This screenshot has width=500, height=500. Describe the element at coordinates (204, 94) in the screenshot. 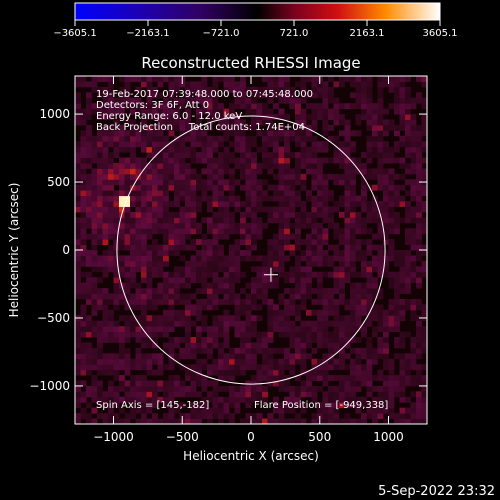

I see `annotation-time-range: 19-Feb-2017 07:39:48.000 to 07:45:48.000` at that location.